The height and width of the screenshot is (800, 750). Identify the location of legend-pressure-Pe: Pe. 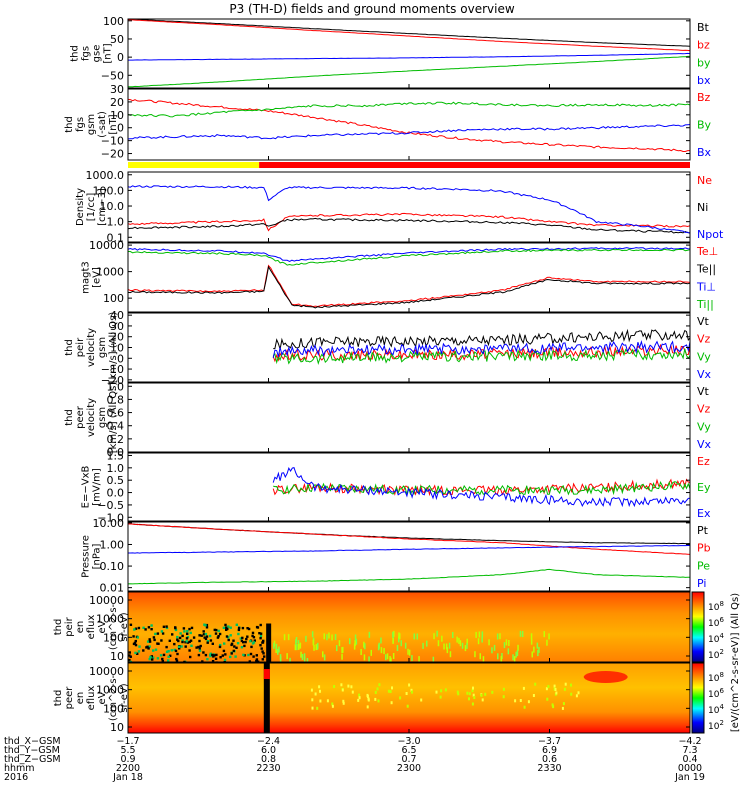
(703, 565).